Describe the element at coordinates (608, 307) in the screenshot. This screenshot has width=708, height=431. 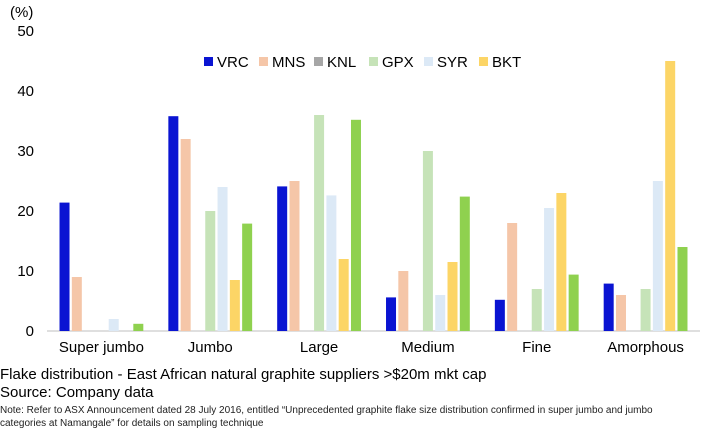
I see `bar-vrc-amorphous` at that location.